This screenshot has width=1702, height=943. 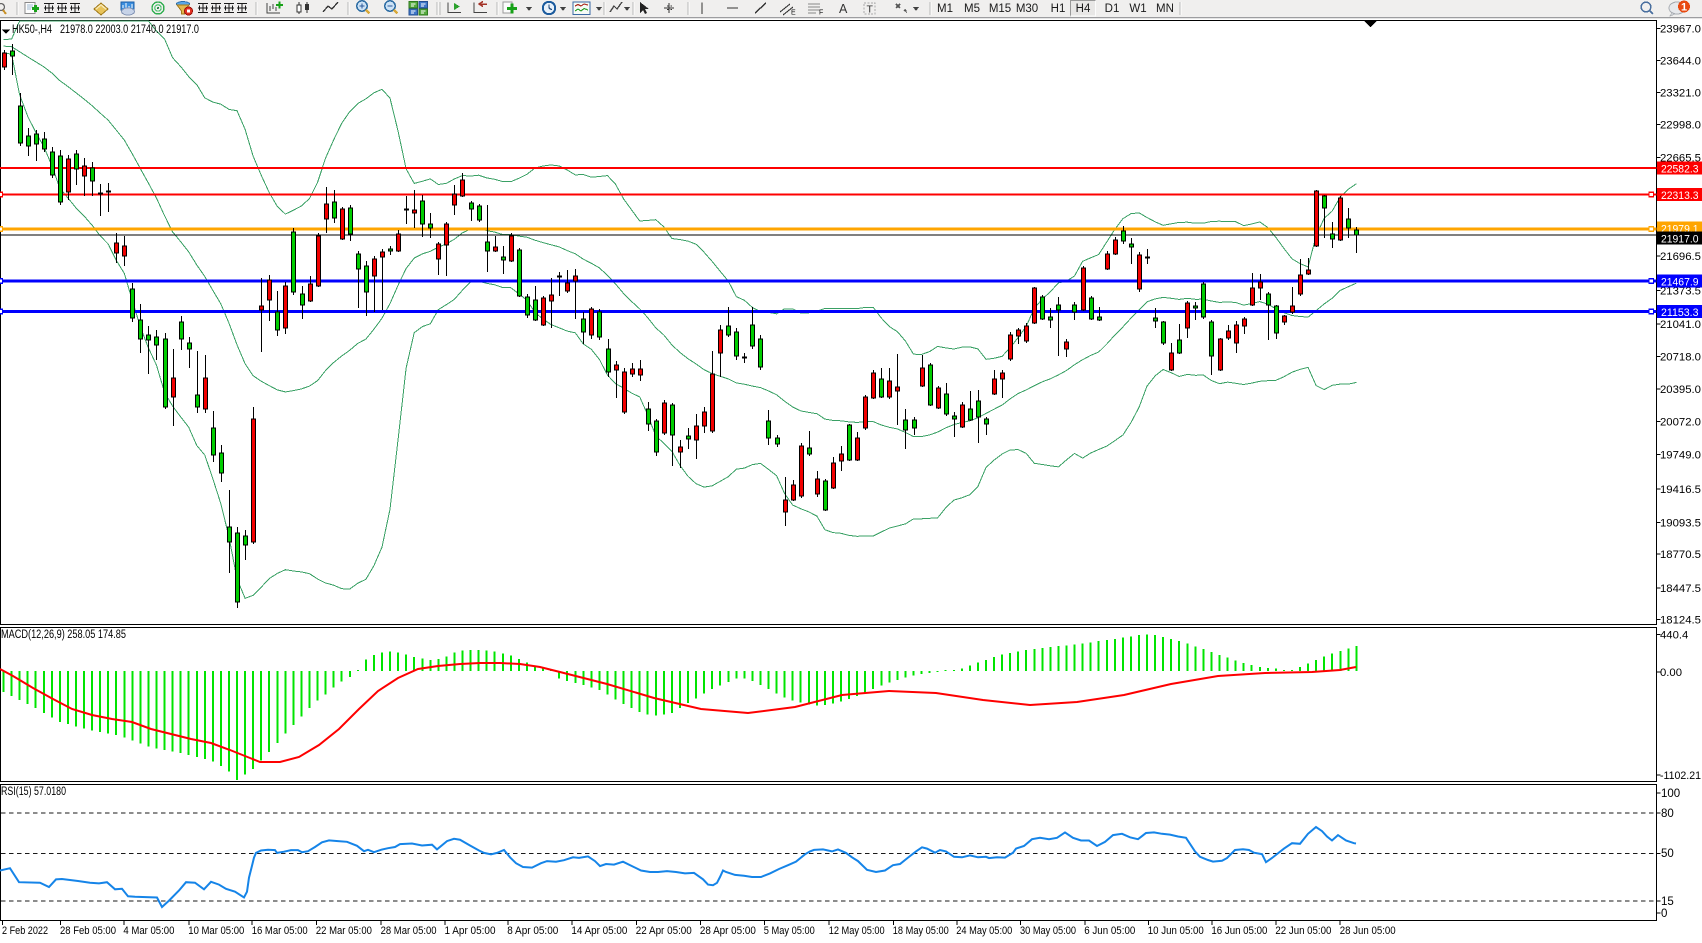 What do you see at coordinates (1109, 931) in the screenshot?
I see `svg-text: 6 Jun 05:00` at bounding box center [1109, 931].